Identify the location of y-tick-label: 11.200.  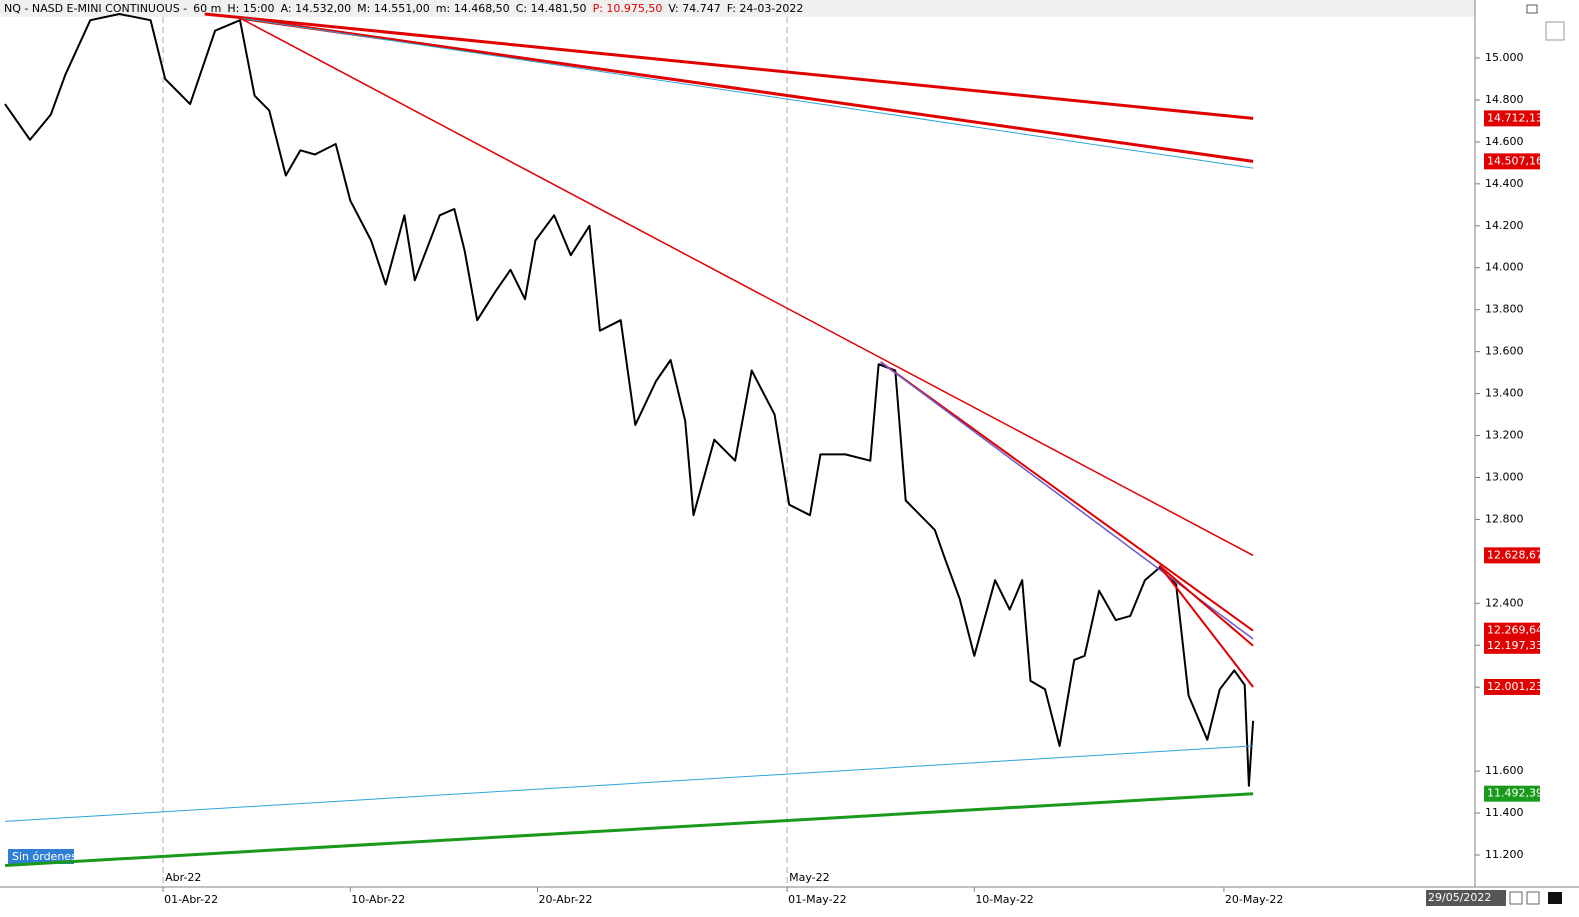
(1504, 854).